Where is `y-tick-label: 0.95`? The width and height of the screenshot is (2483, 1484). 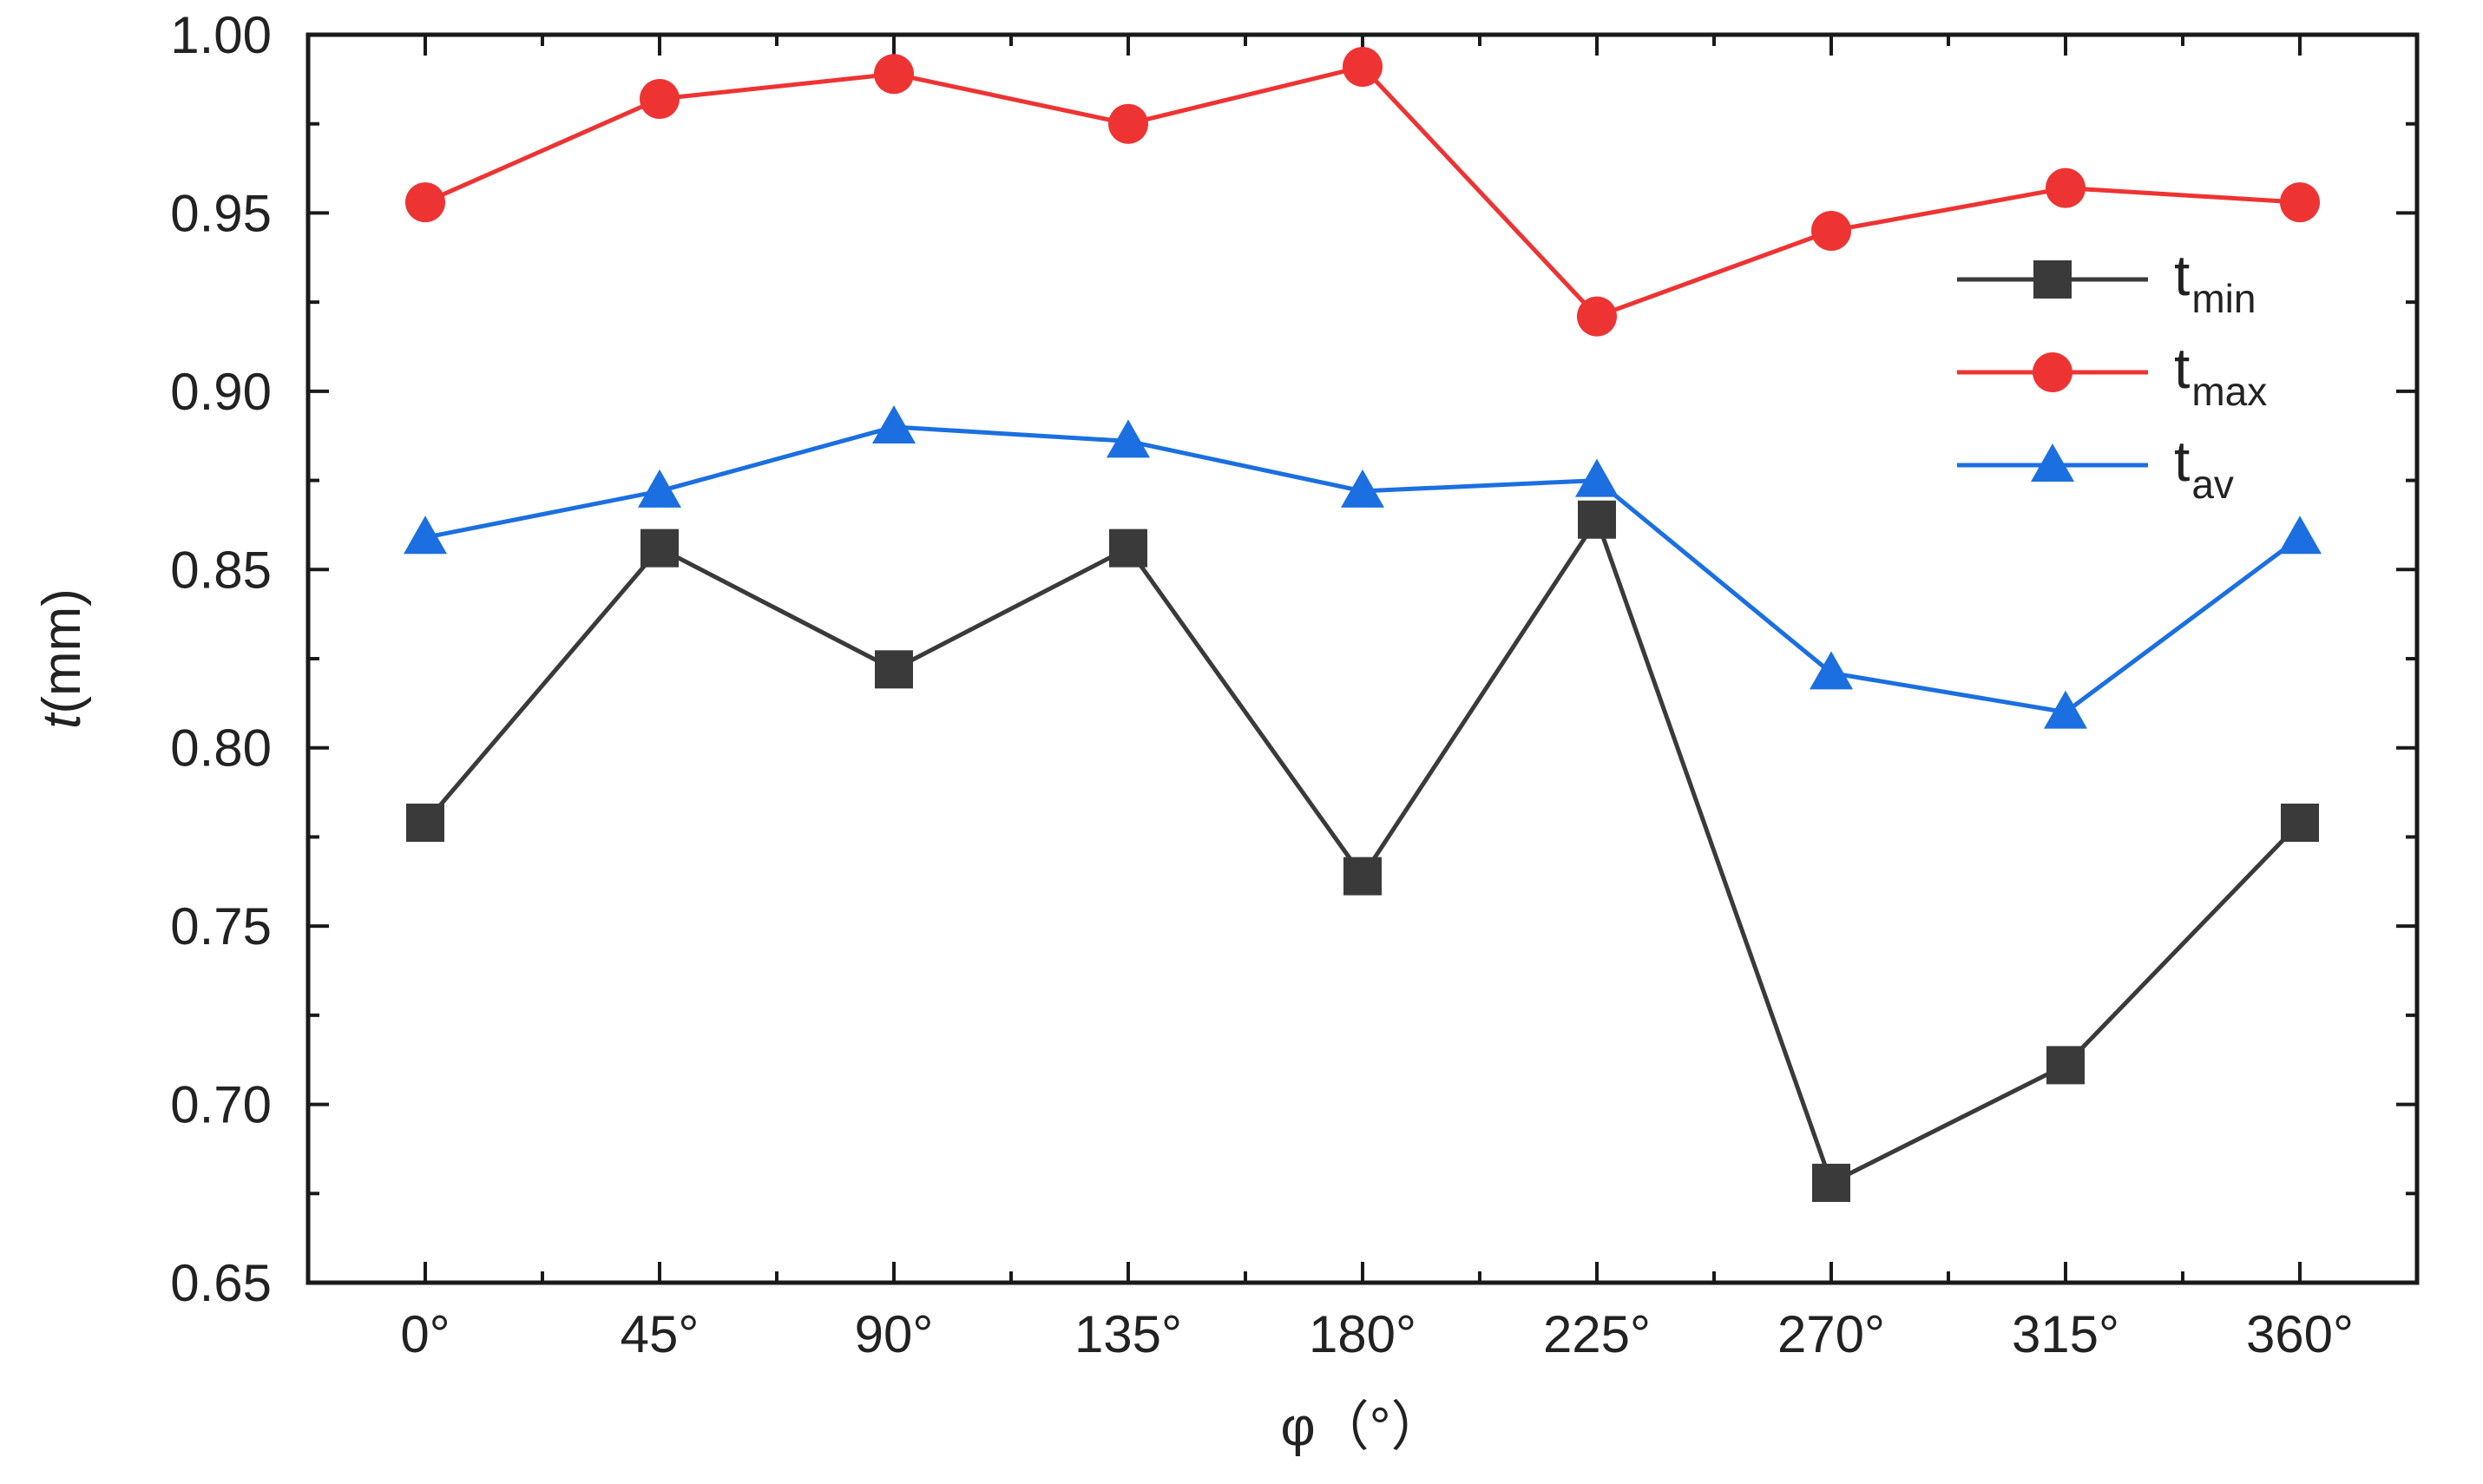 y-tick-label: 0.95 is located at coordinates (221, 213).